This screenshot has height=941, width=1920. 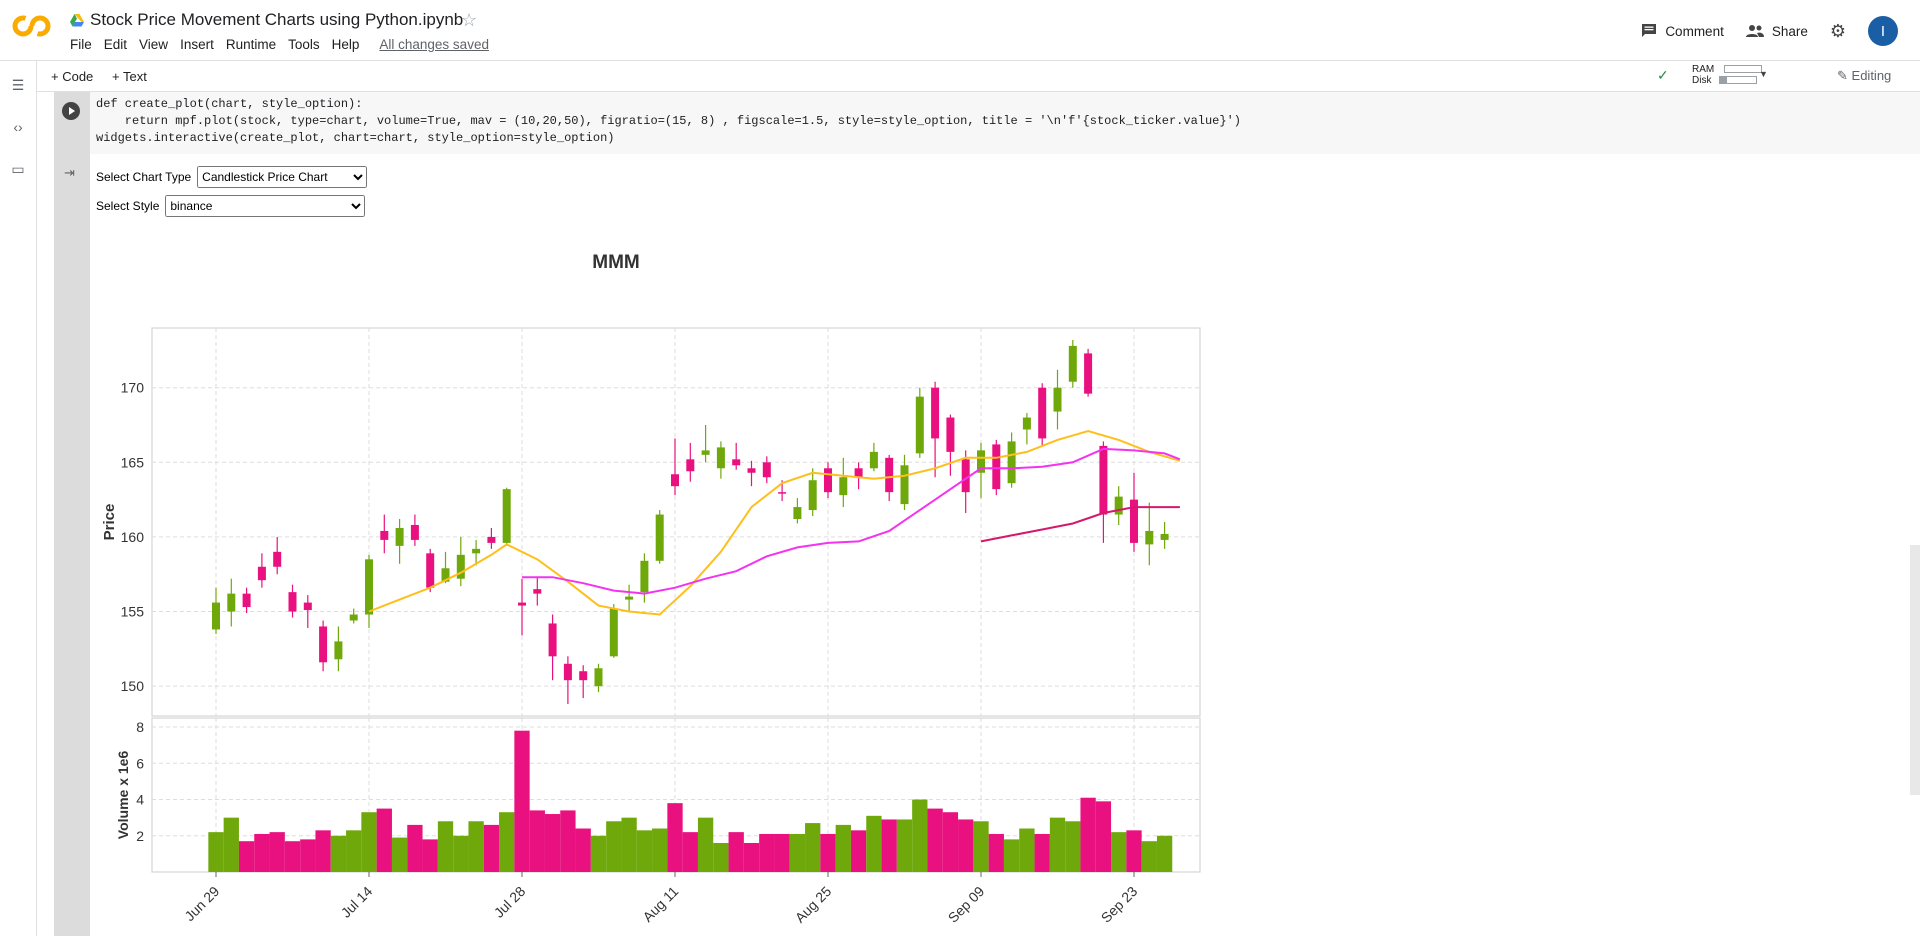 I want to click on add-text-button: + Text, so click(x=129, y=76).